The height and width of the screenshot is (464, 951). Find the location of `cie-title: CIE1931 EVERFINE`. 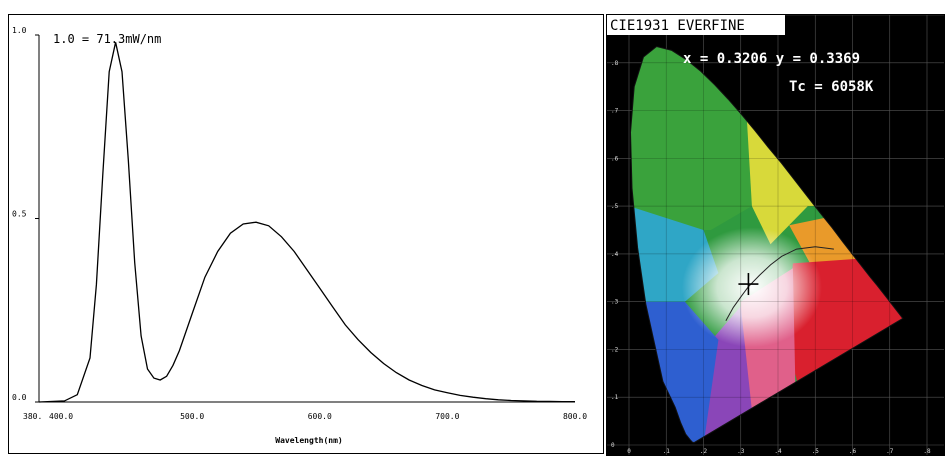

cie-title: CIE1931 EVERFINE is located at coordinates (677, 26).